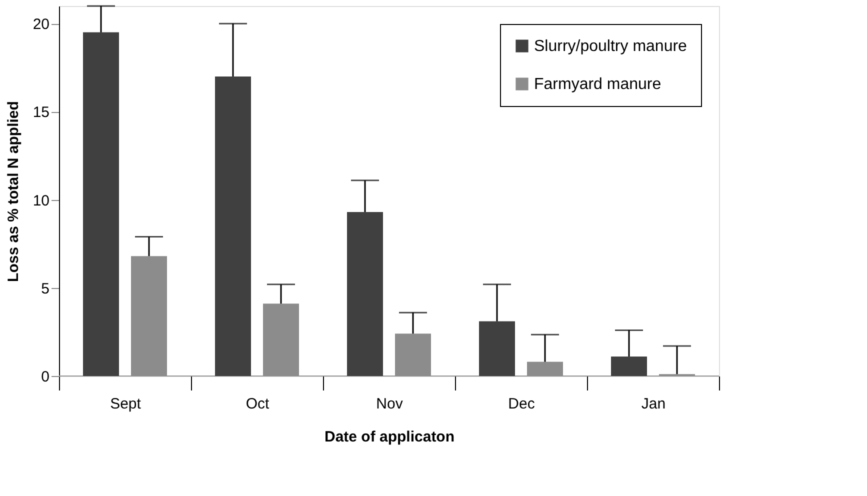 The height and width of the screenshot is (496, 867). I want to click on x-tick-label: Dec, so click(522, 404).